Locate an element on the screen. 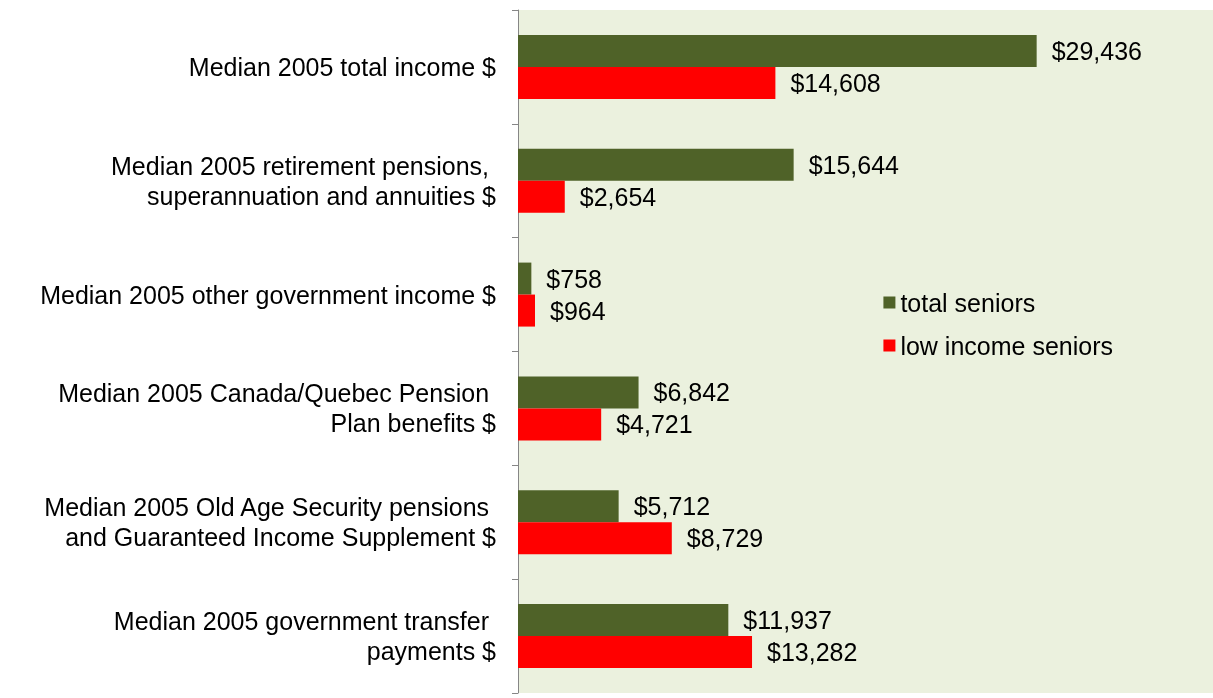  data-label: $13,282 is located at coordinates (812, 652).